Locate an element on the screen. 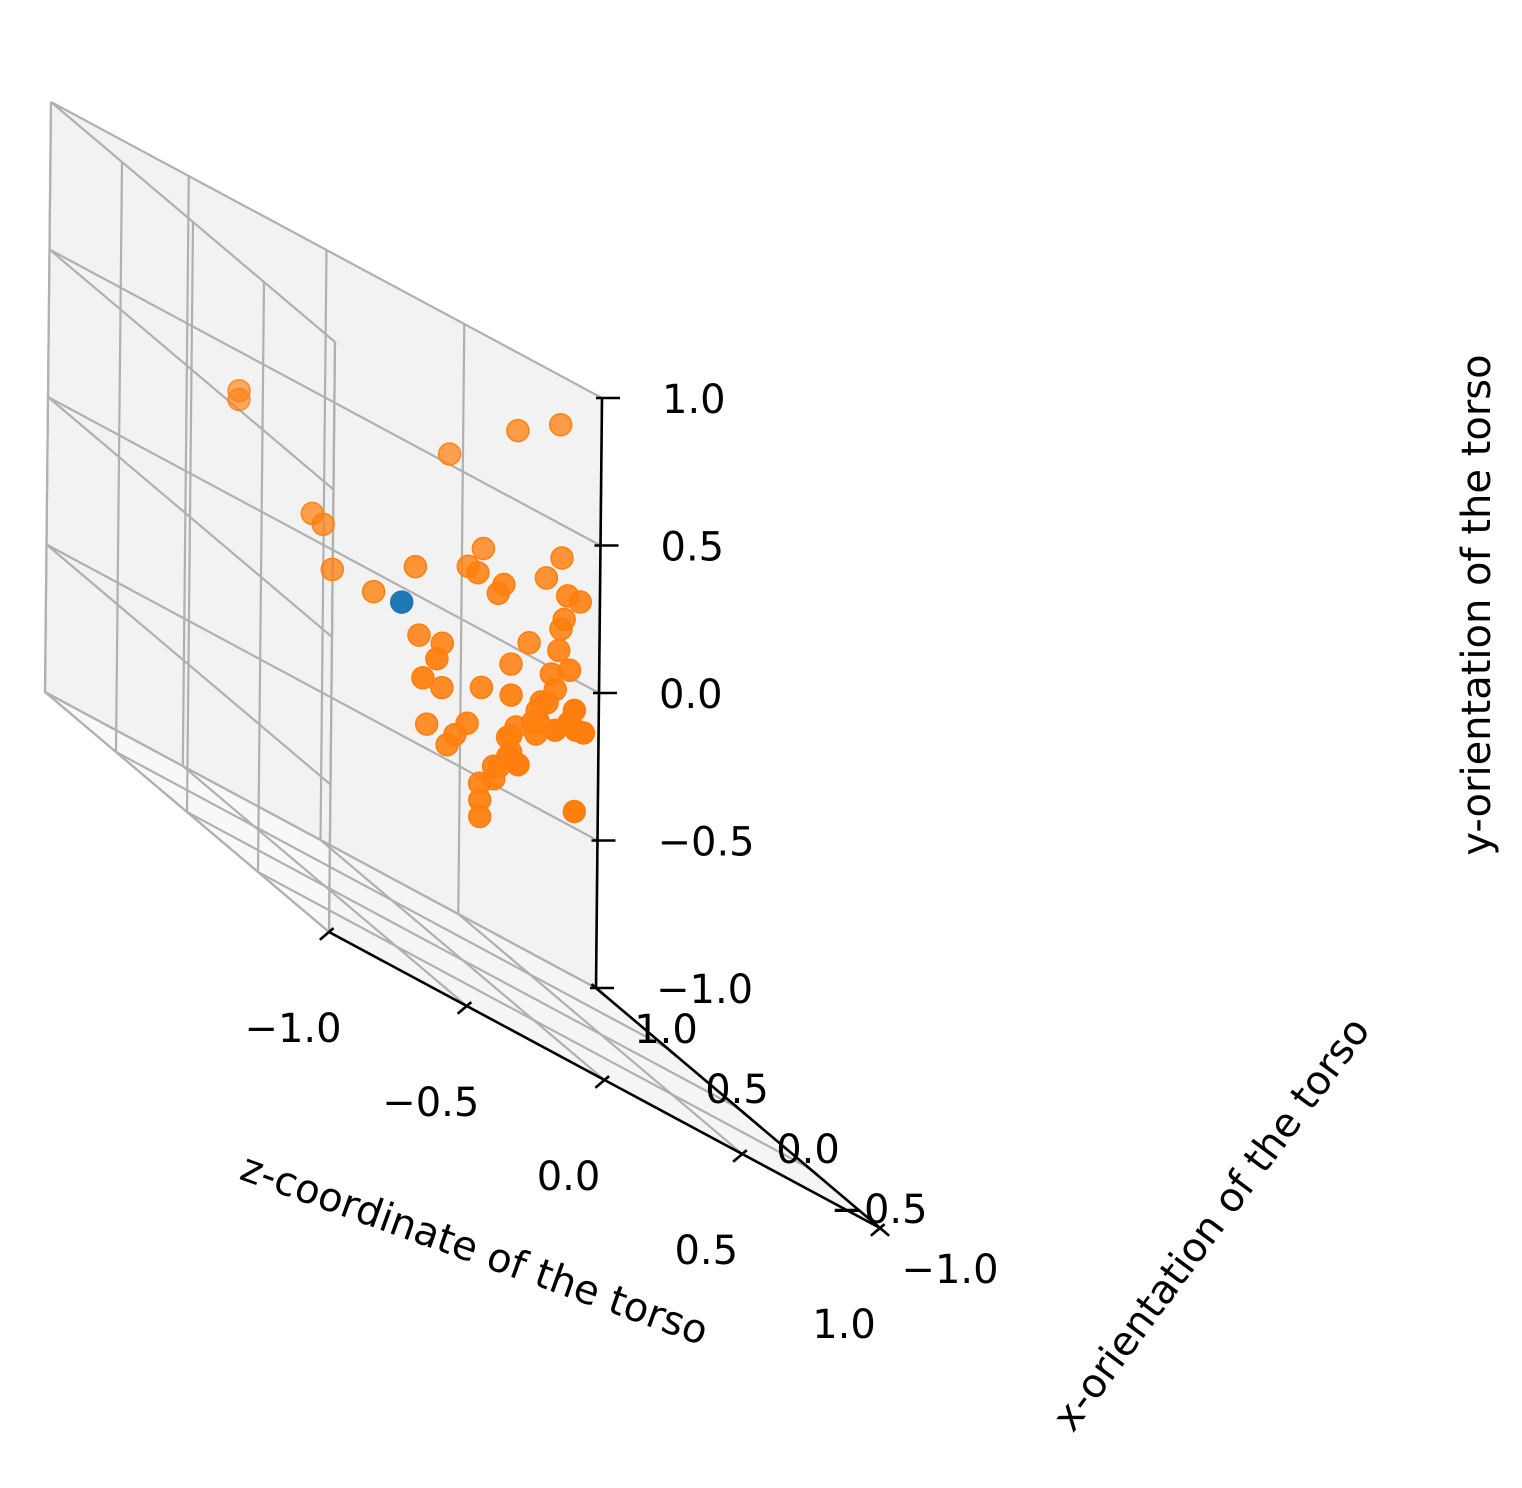 The width and height of the screenshot is (1522, 1488). x-axis-2-tick is located at coordinates (602, 1082).